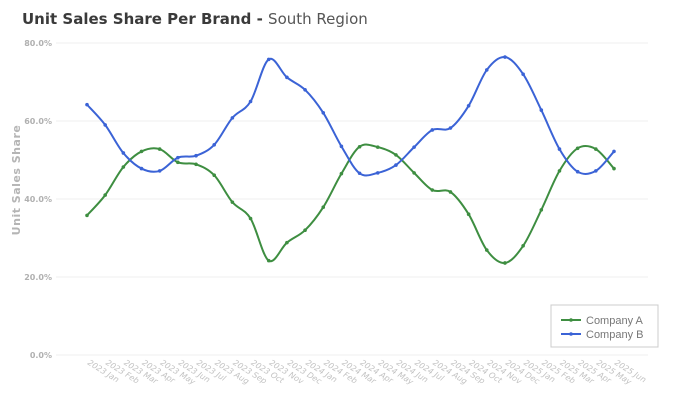  I want to click on legend-items: Company A Company B, so click(602, 328).